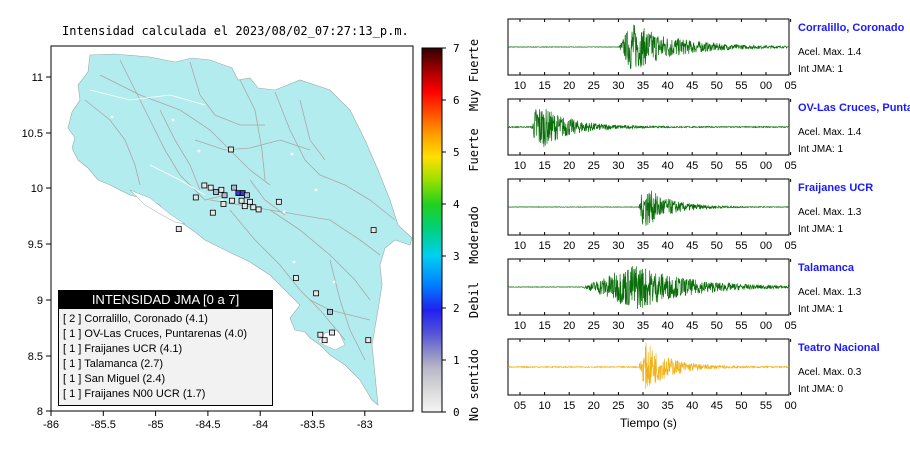 The image size is (910, 460). Describe the element at coordinates (456, 100) in the screenshot. I see `colorbar-tick-label: 6` at that location.